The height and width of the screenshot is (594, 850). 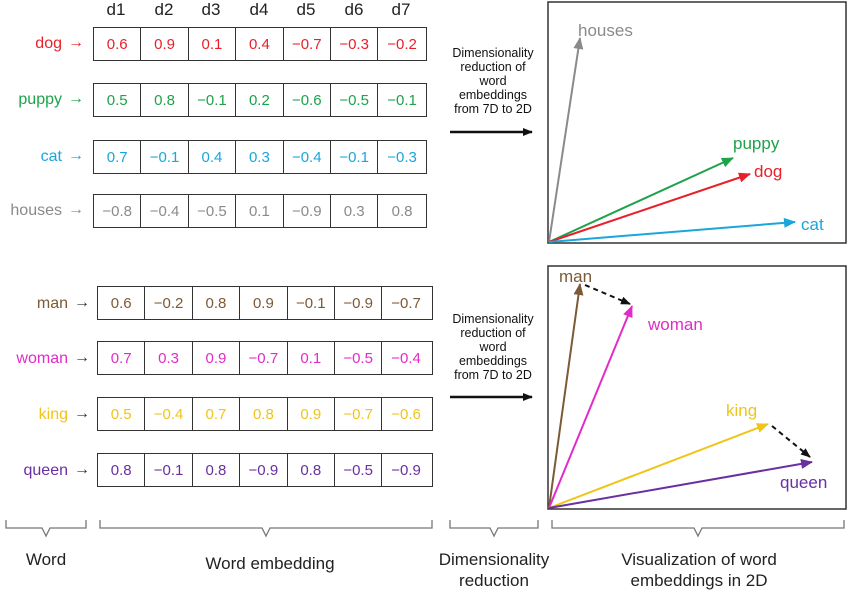 I want to click on caption-reduction: Dimensionality reduction, so click(x=494, y=570).